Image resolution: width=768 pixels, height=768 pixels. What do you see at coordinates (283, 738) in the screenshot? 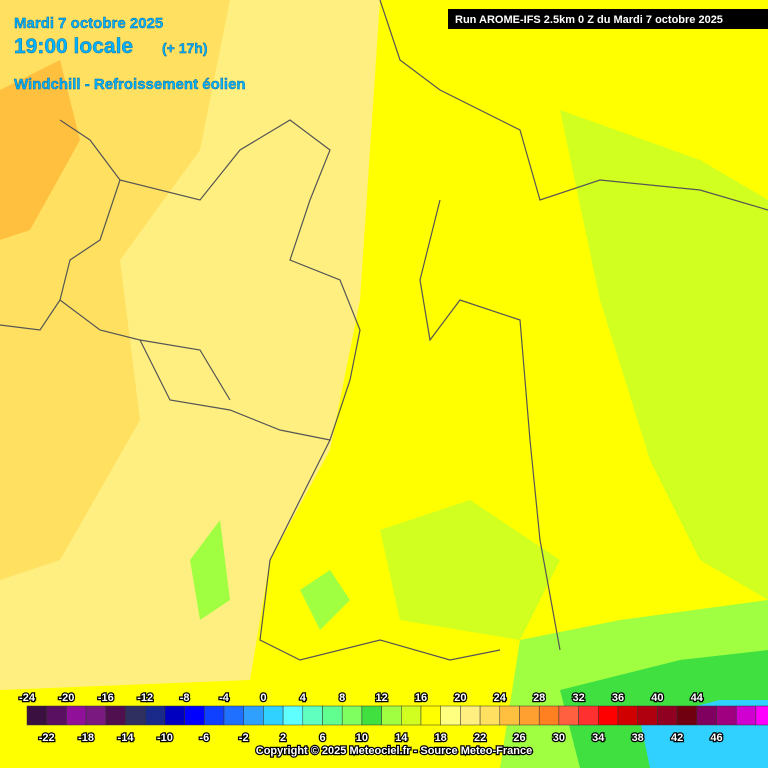
I see `legend-tick-label: 2` at bounding box center [283, 738].